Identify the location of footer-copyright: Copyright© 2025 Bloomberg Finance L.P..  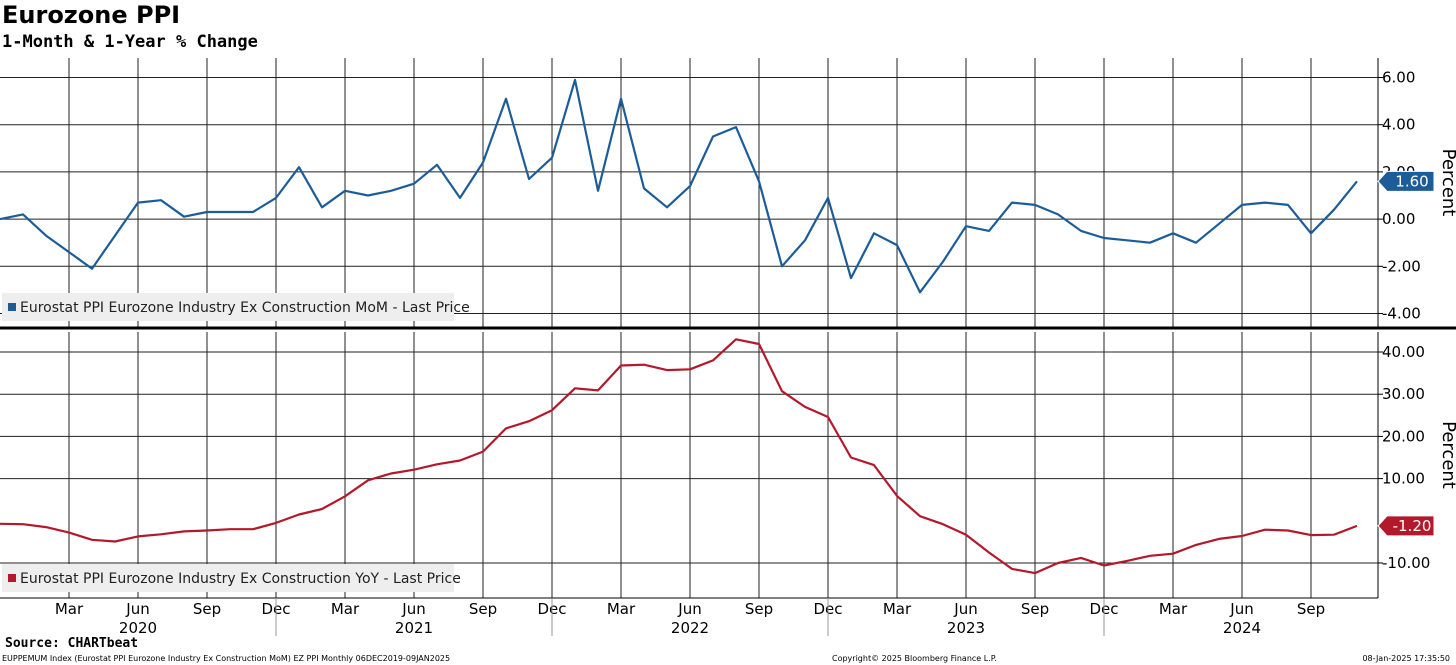
(914, 658).